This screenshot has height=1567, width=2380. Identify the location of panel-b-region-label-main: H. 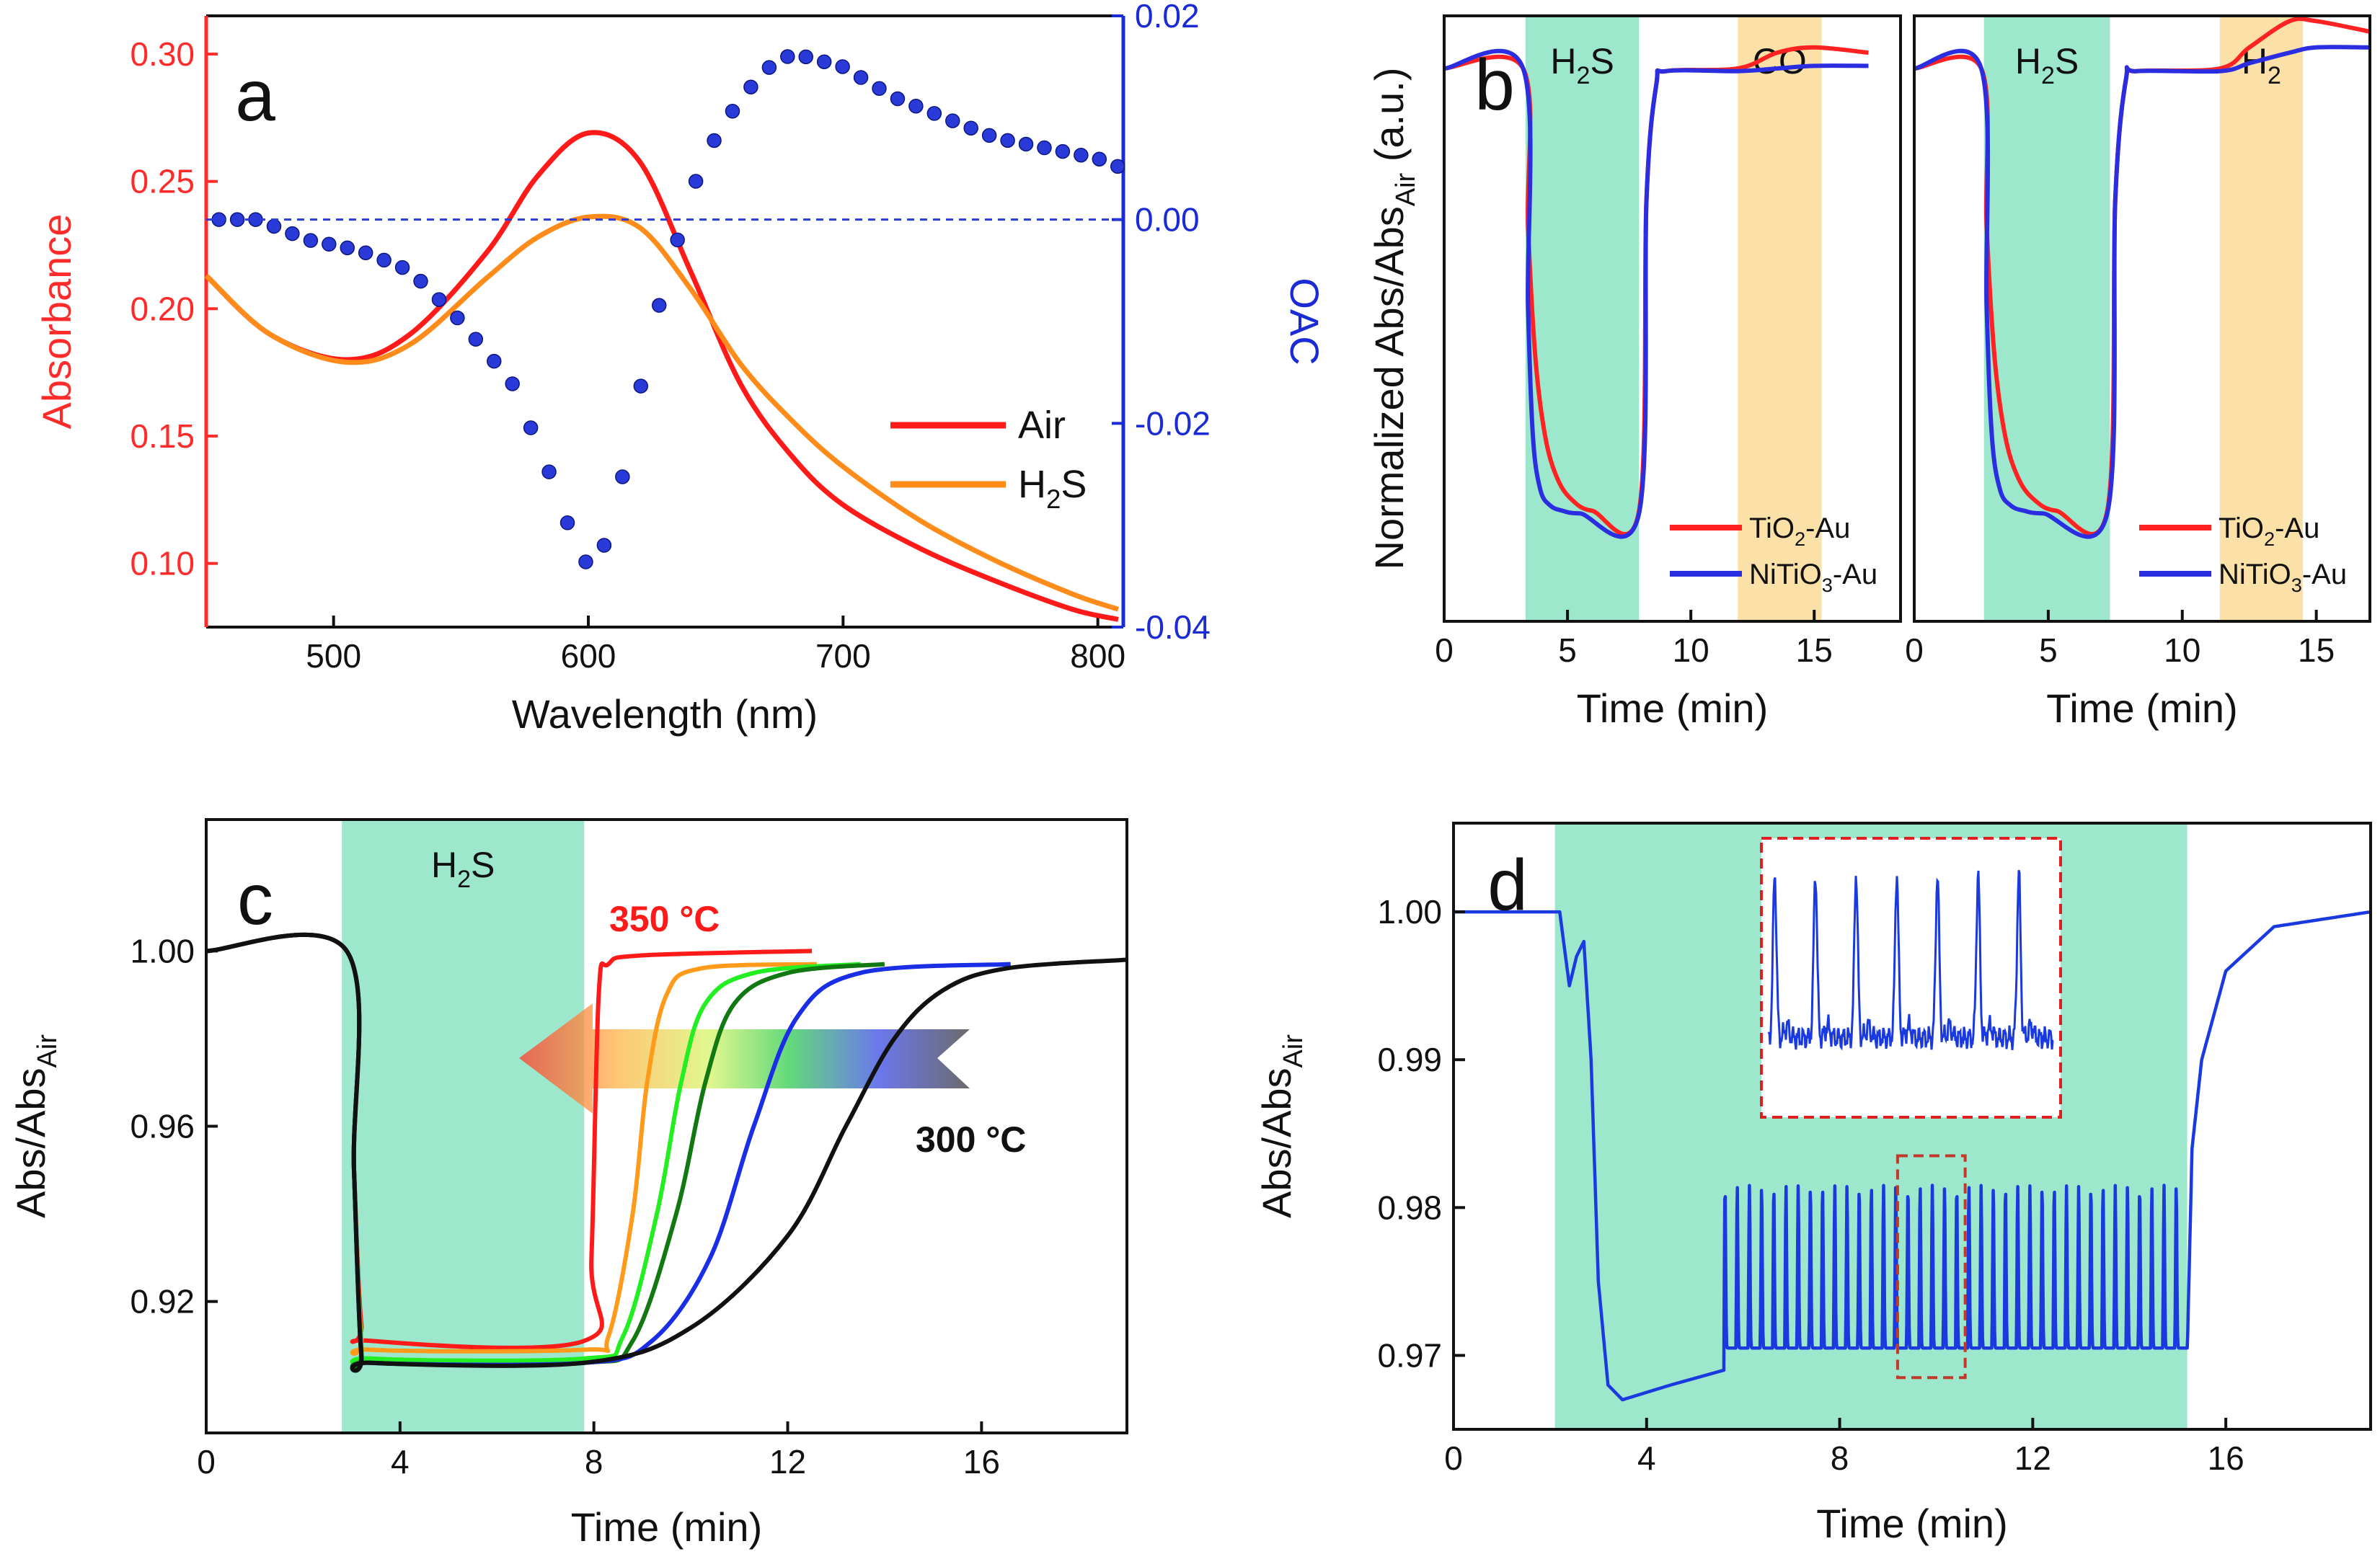
(2028, 61).